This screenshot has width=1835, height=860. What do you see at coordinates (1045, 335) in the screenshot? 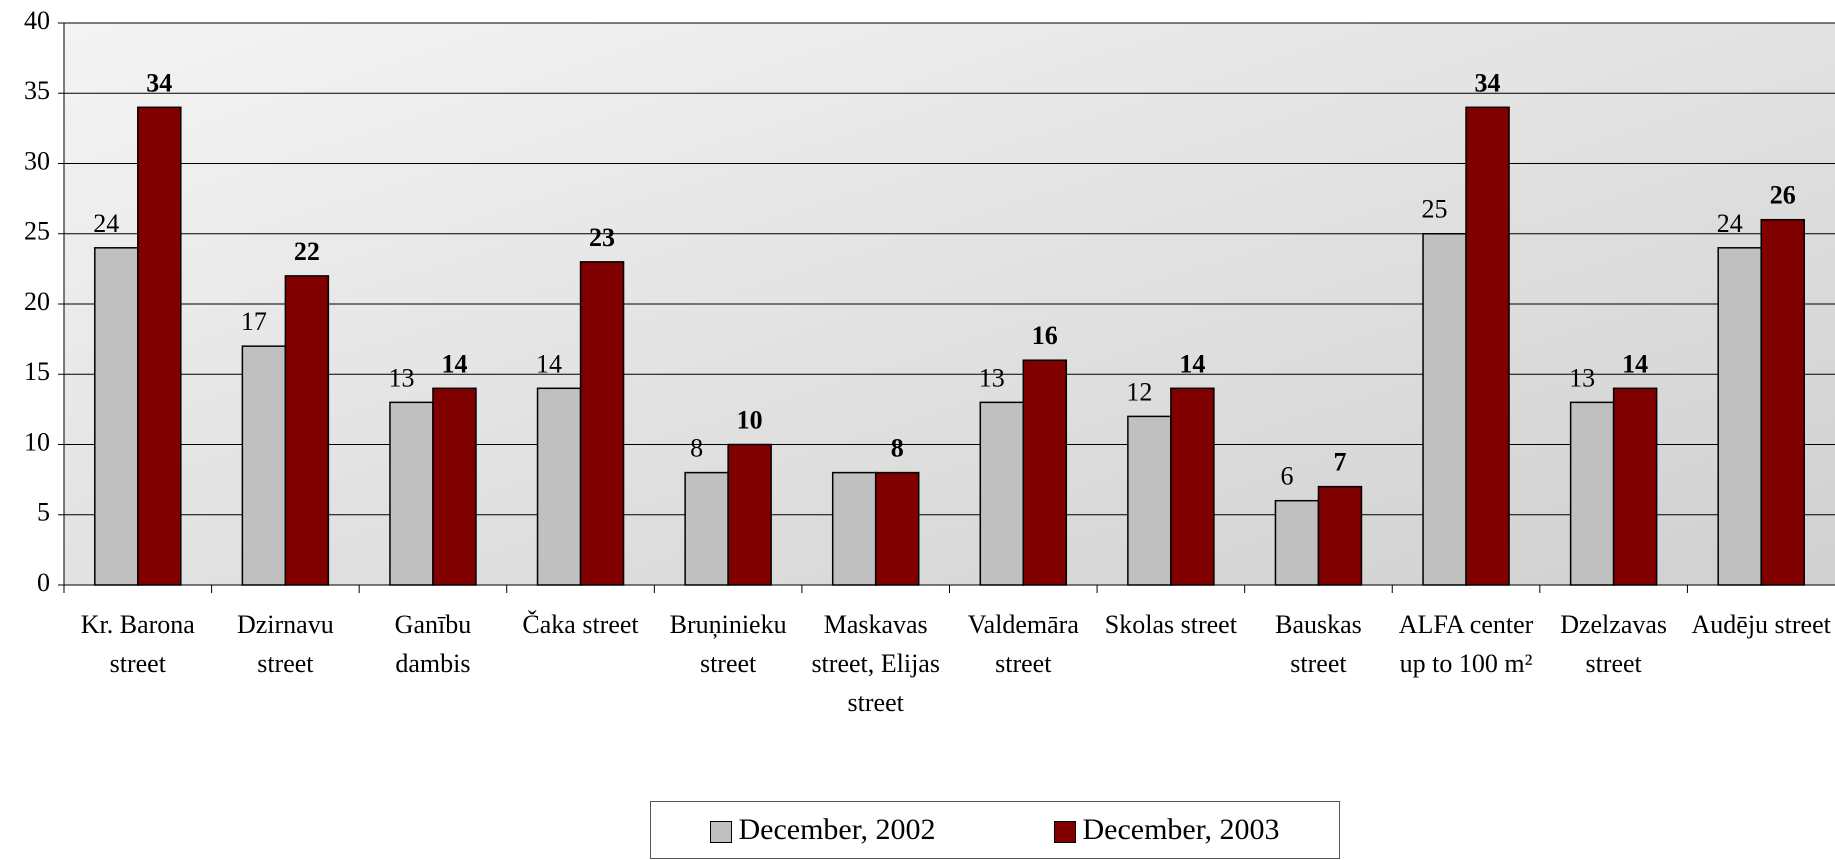
I see `value-label: 16` at bounding box center [1045, 335].